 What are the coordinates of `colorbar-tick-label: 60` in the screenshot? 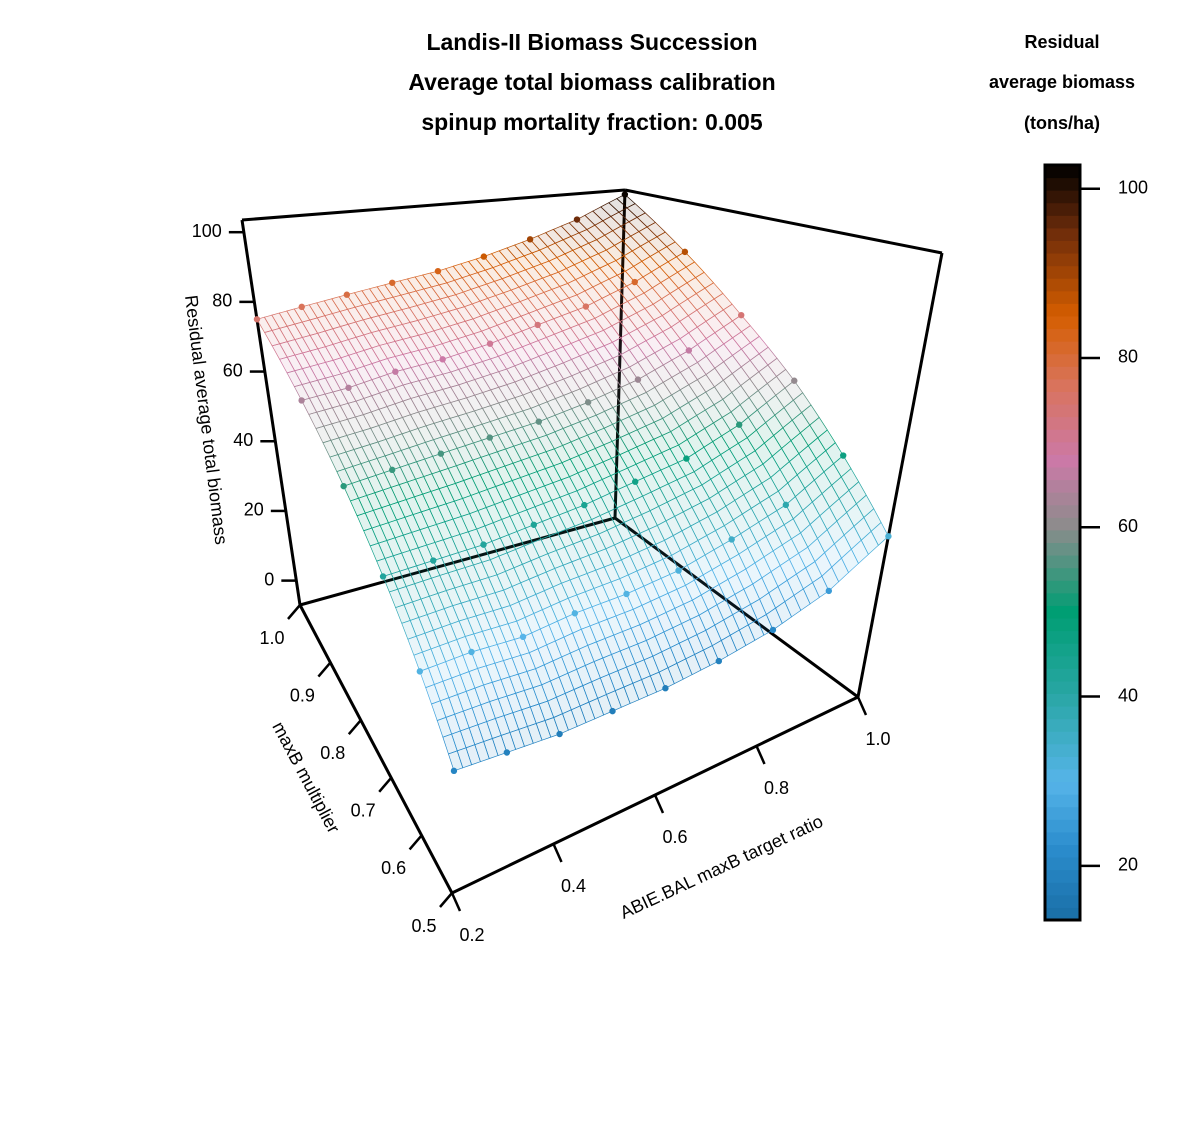 It's located at (1128, 526).